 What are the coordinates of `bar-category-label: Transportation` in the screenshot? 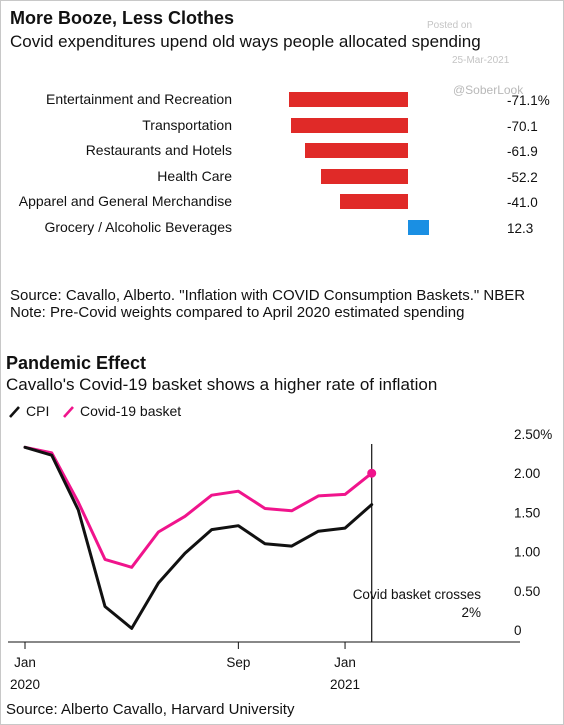 It's located at (187, 124).